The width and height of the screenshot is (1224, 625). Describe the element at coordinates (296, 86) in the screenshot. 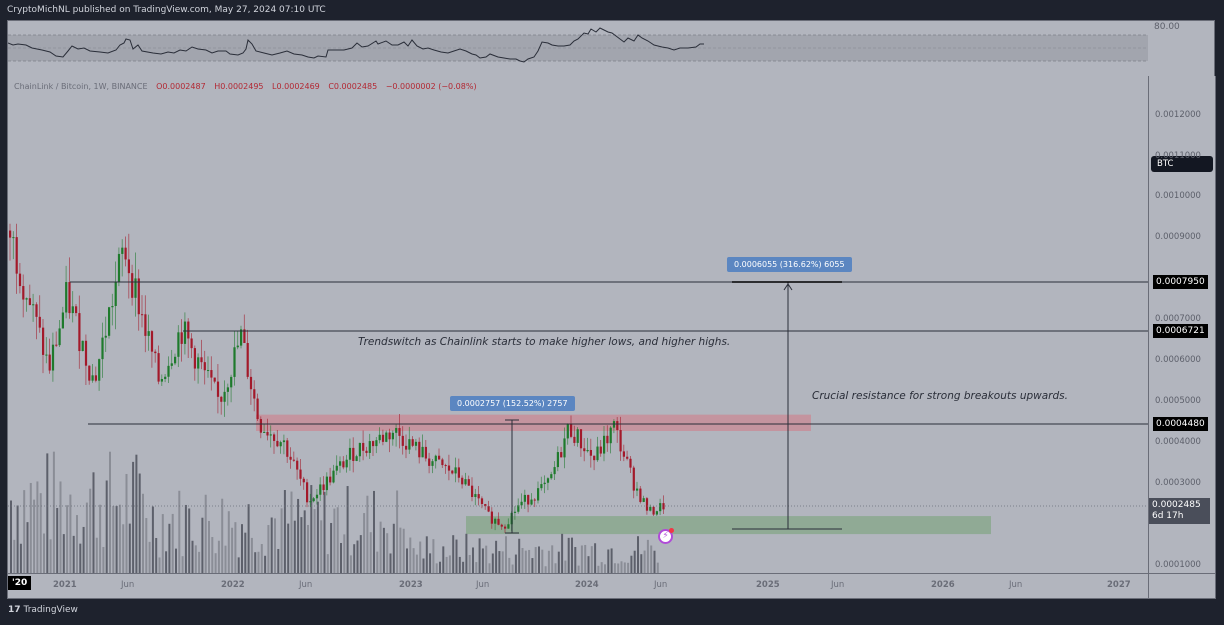

I see `low-value: L0.0002469` at that location.